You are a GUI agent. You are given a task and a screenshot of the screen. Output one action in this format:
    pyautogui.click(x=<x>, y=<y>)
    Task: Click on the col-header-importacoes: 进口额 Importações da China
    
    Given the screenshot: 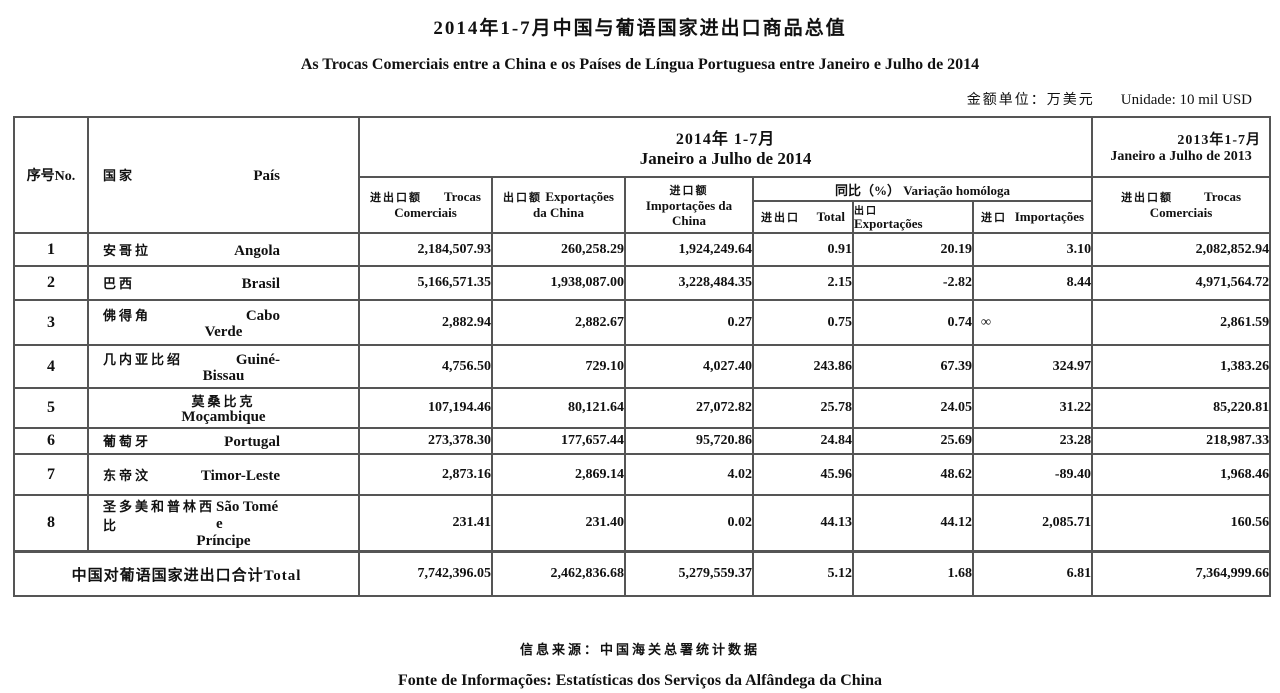 What is the action you would take?
    pyautogui.click(x=689, y=205)
    